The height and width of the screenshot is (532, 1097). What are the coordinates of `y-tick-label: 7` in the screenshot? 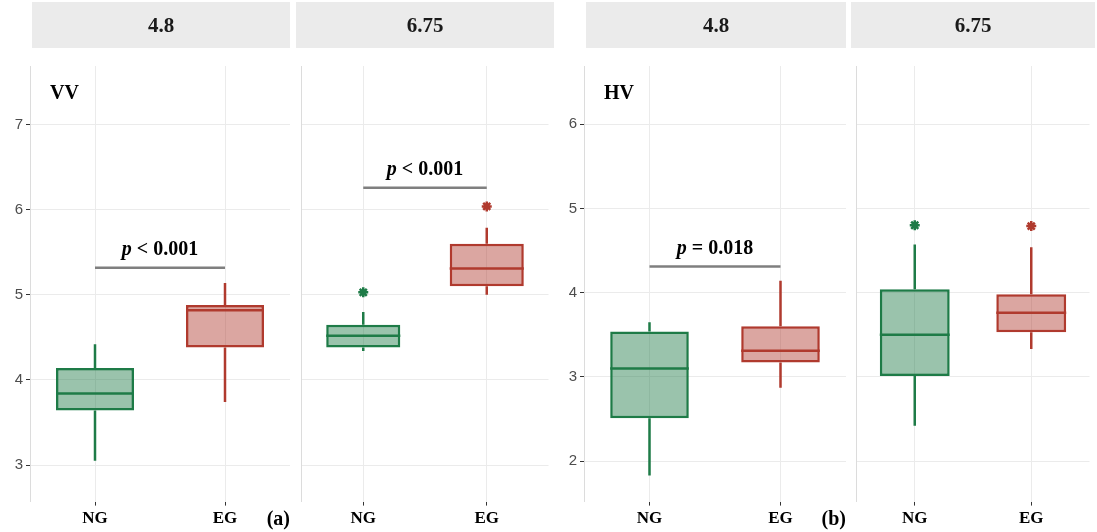 It's located at (18, 123).